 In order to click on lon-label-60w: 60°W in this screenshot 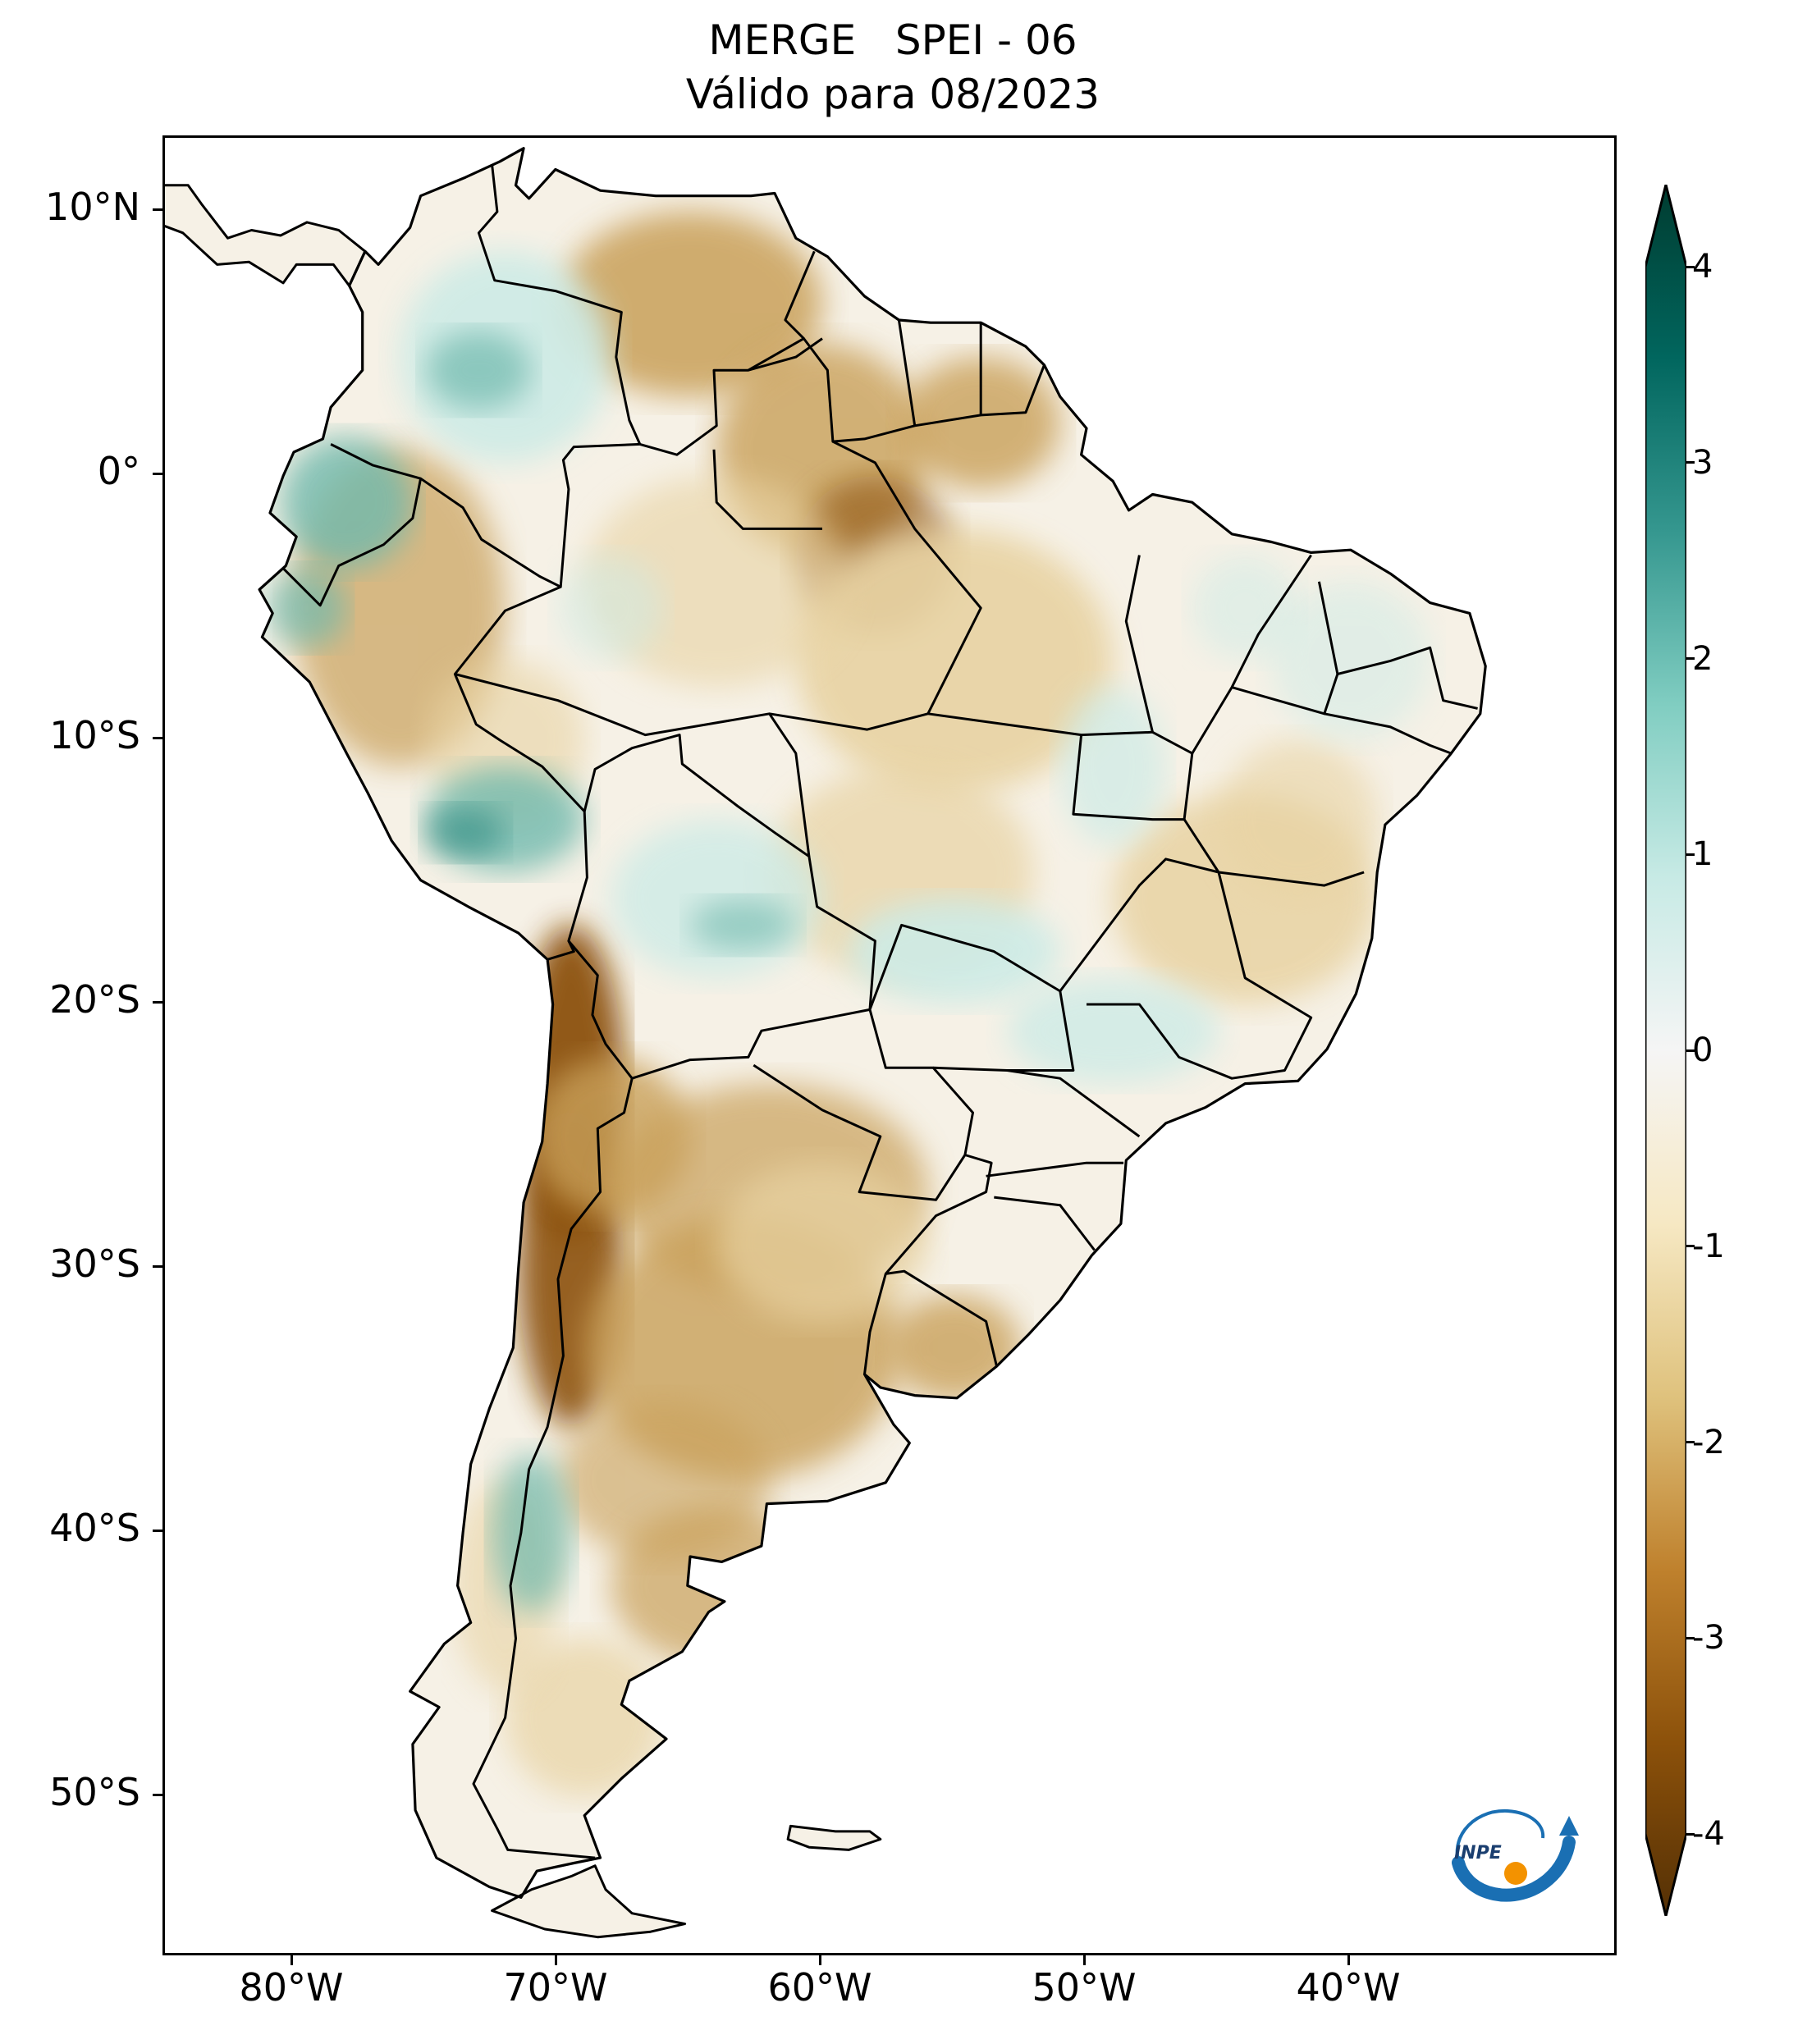, I will do `click(819, 1988)`.